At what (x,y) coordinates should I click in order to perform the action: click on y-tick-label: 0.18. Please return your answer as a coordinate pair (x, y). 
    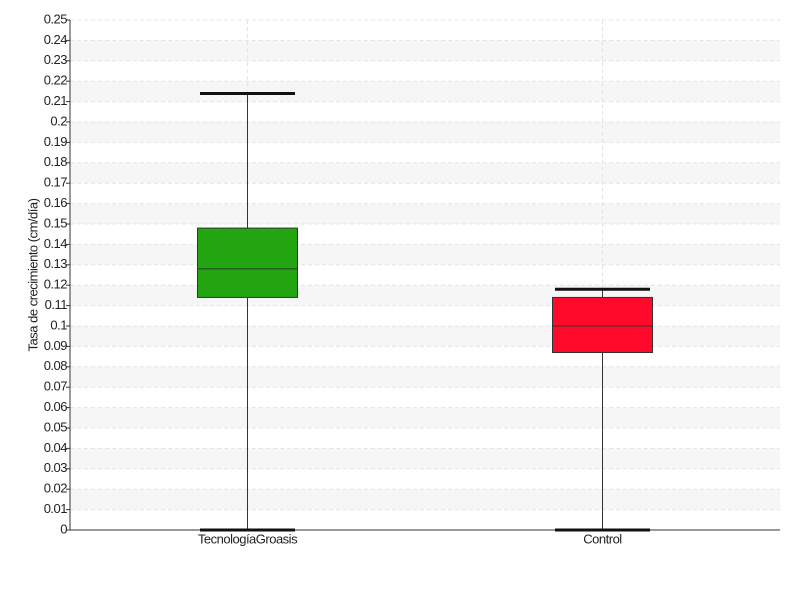
    Looking at the image, I should click on (56, 161).